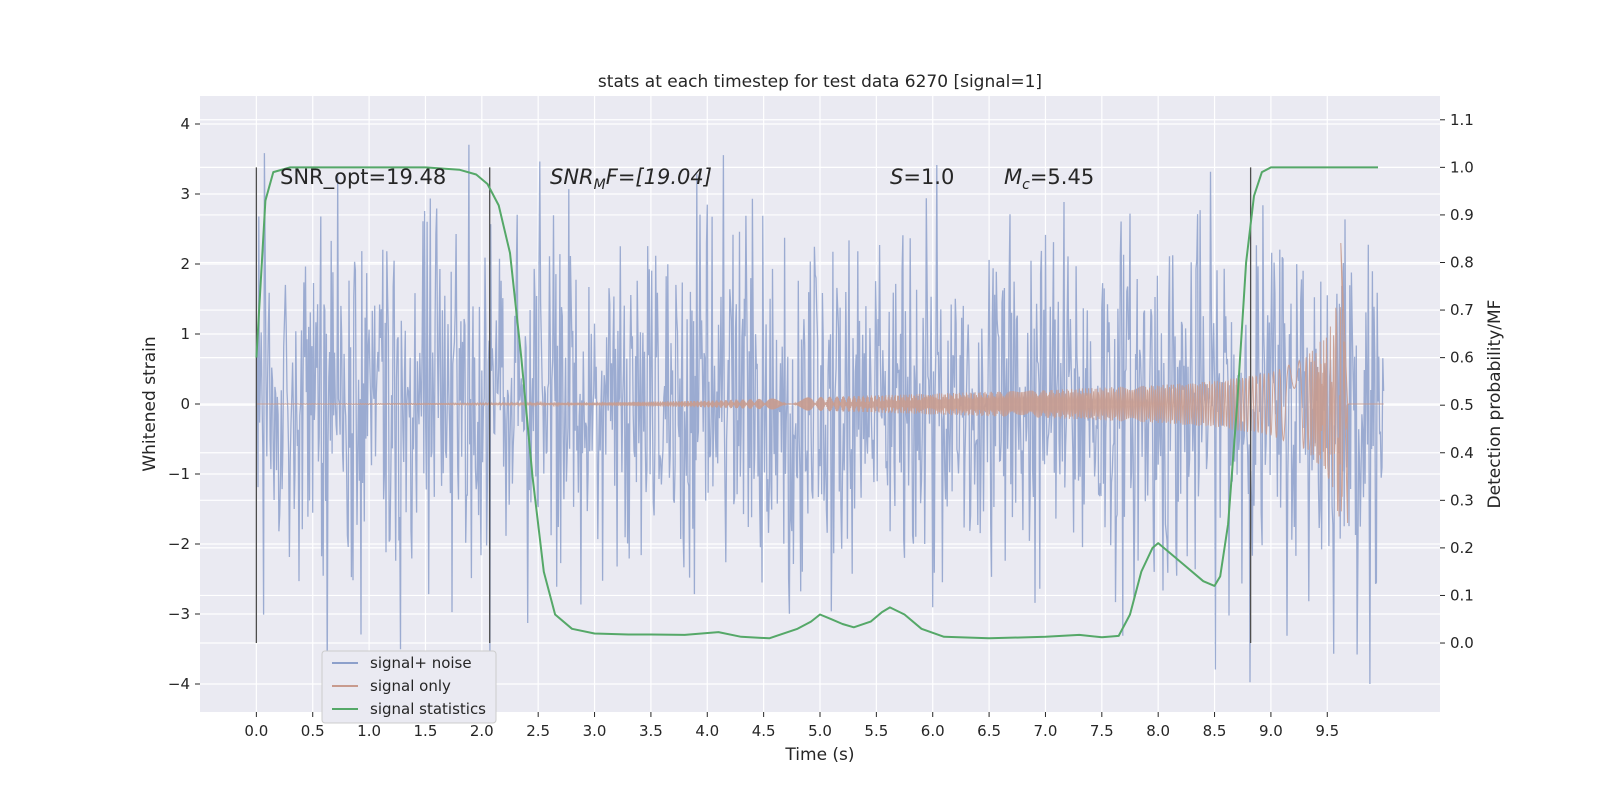 This screenshot has height=800, width=1600. What do you see at coordinates (369, 731) in the screenshot?
I see `x-tick-label-2: 1.0` at bounding box center [369, 731].